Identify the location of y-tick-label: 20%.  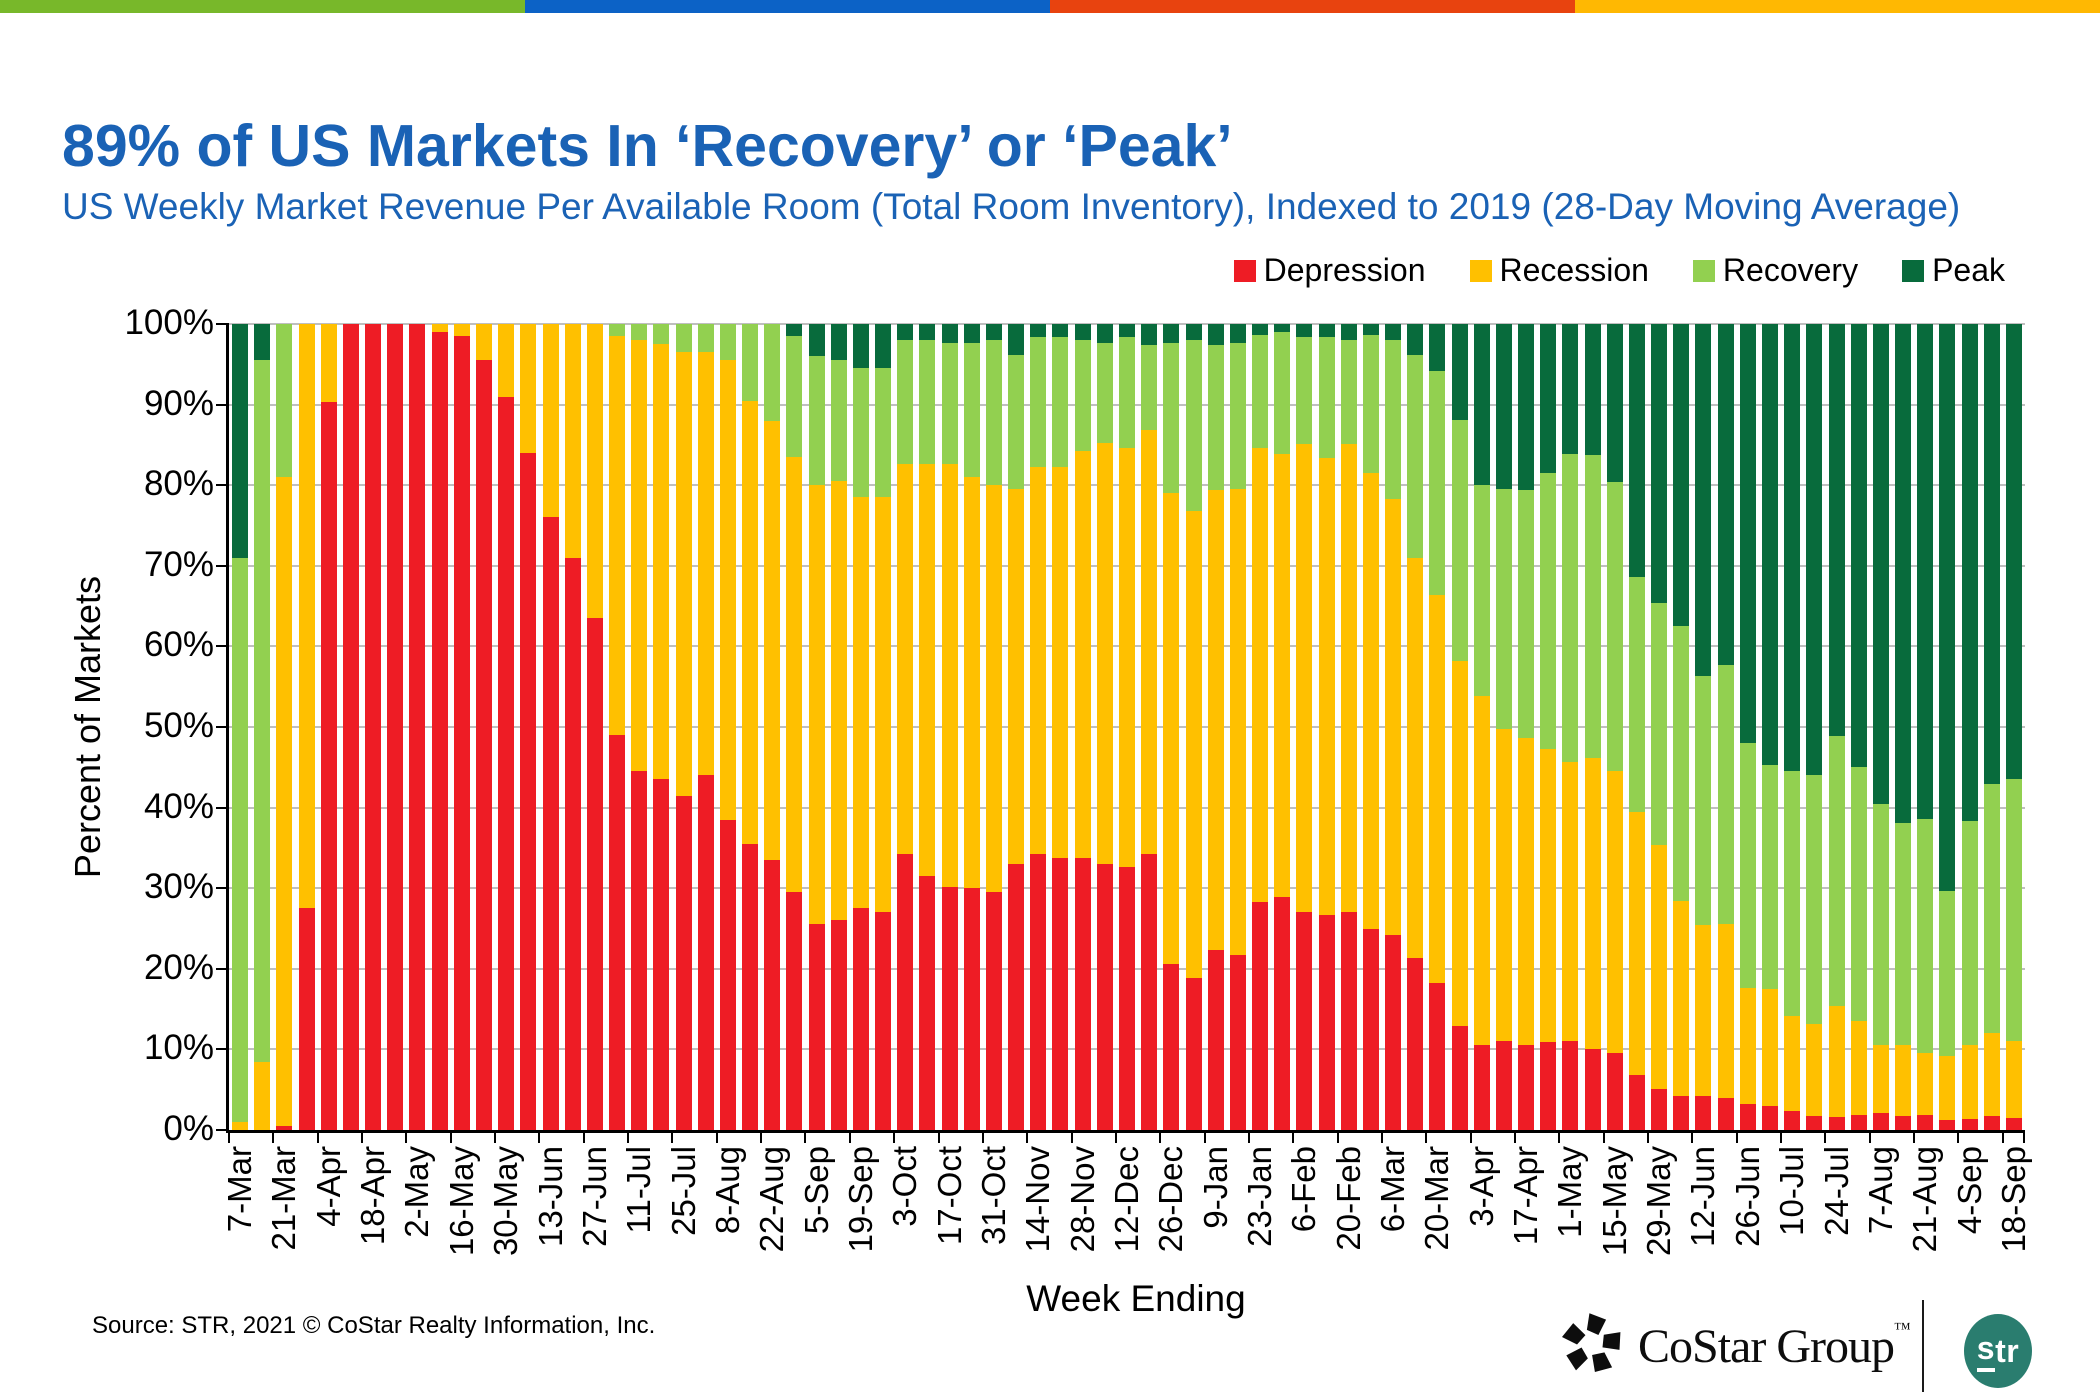
(178, 967).